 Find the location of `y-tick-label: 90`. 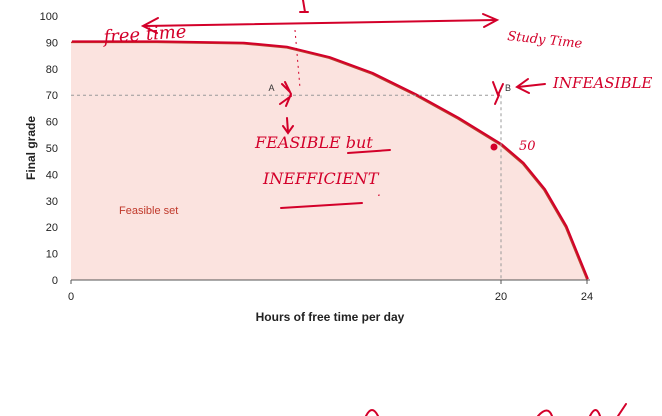

y-tick-label: 90 is located at coordinates (52, 43).